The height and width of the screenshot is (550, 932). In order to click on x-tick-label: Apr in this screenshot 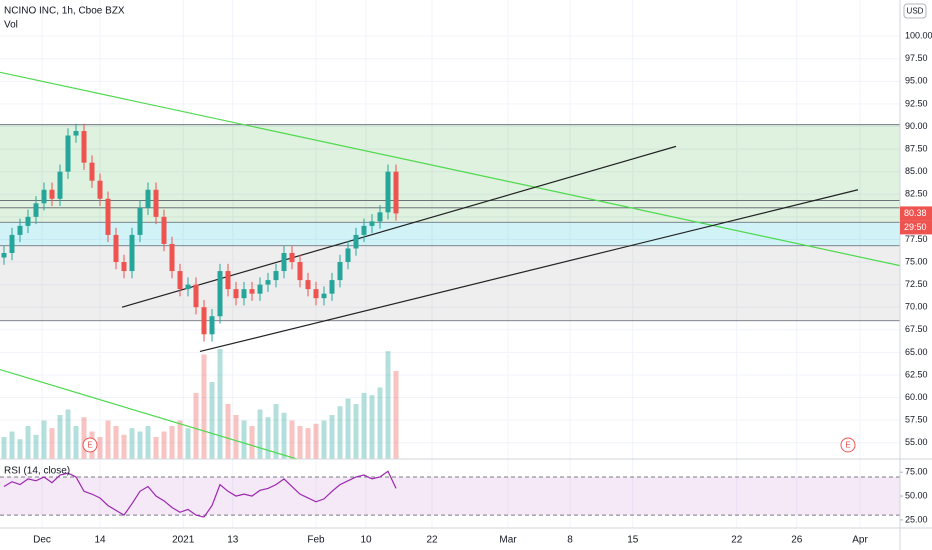, I will do `click(860, 540)`.